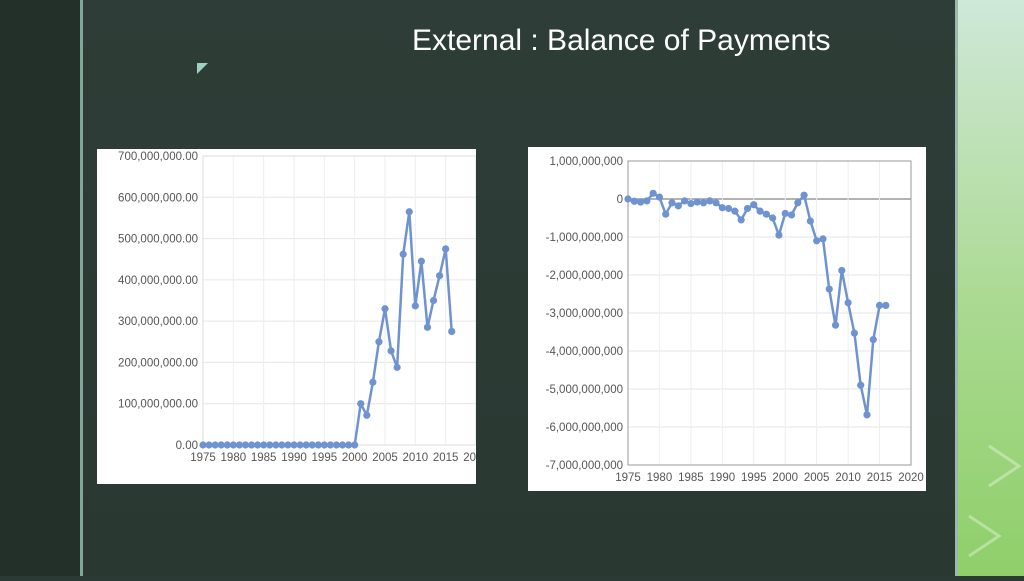  I want to click on y-tick-label: 500,000,000.00, so click(158, 240).